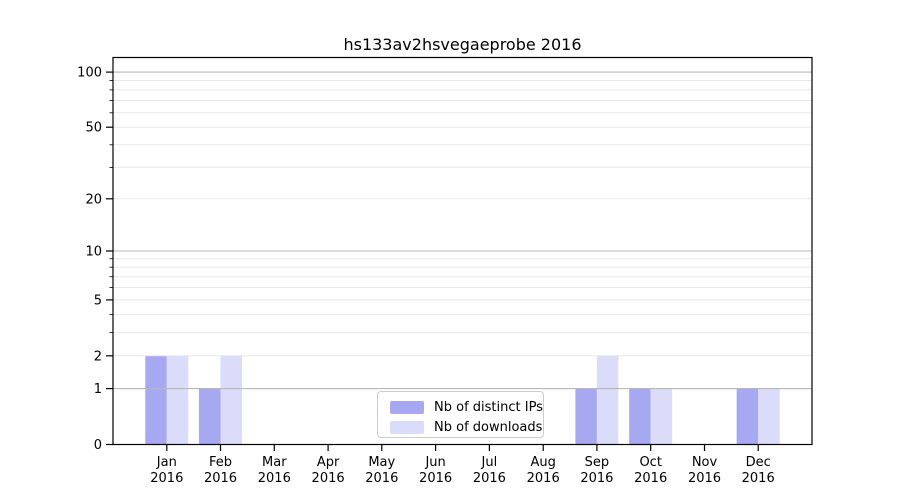  I want to click on legend: Nb of distinct IPs Nb of downloads, so click(460, 414).